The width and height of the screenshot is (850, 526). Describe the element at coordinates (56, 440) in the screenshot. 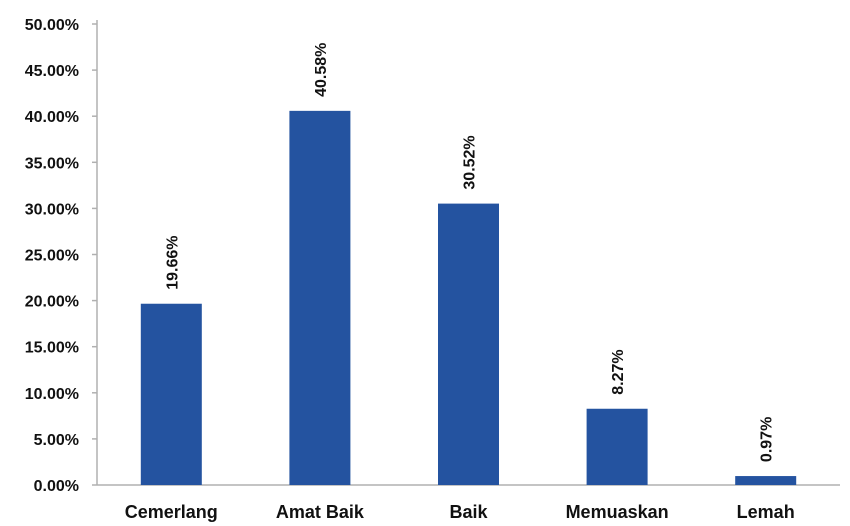

I see `y-tick-label: 5.00%` at that location.